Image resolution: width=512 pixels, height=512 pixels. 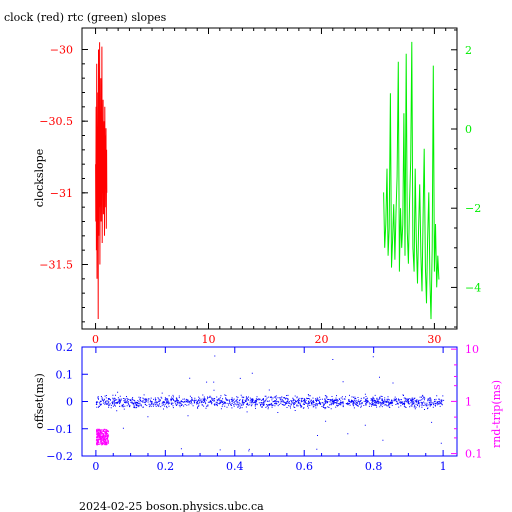 I want to click on bottom-right-axis: 10 1 0.1, so click(x=467, y=402).